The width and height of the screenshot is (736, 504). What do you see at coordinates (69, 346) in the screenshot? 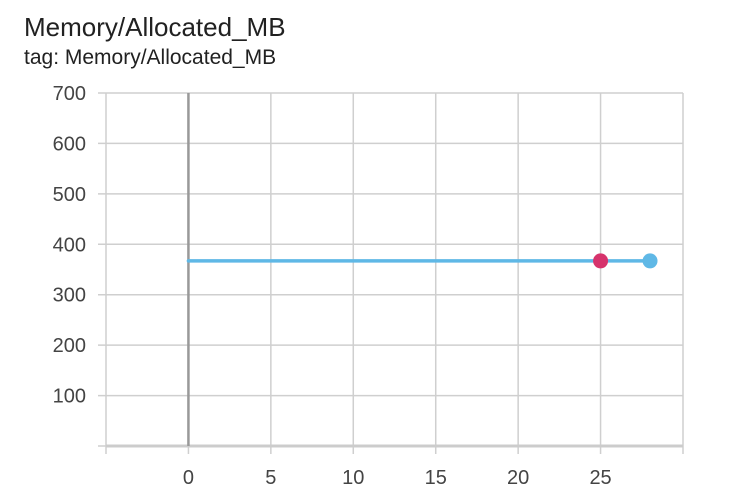
I see `y-tick-label: 200` at bounding box center [69, 346].